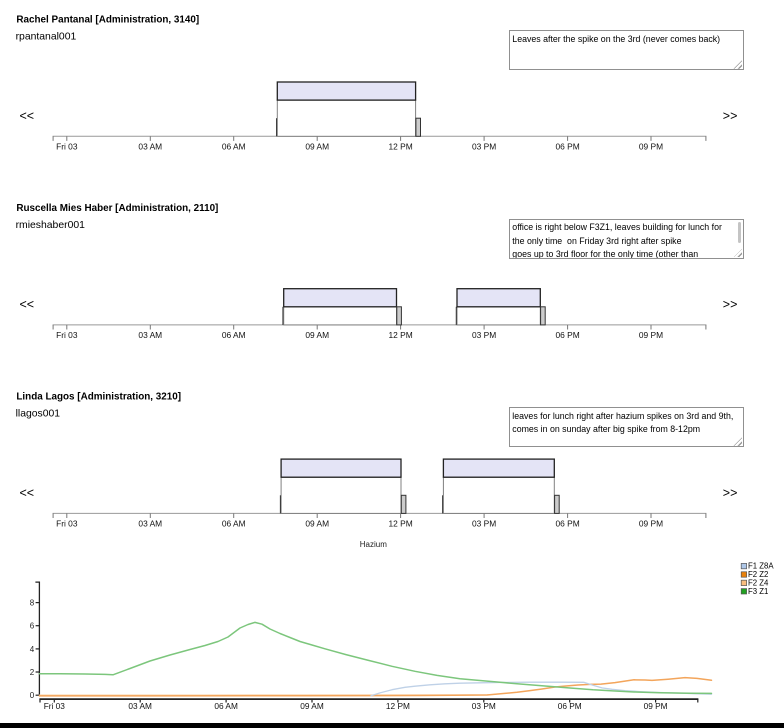  I want to click on svg-text: 2, so click(32, 672).